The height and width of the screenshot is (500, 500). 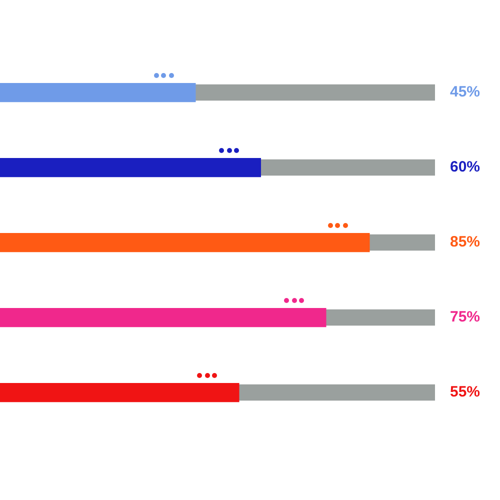 What do you see at coordinates (465, 167) in the screenshot?
I see `data-label: 60%` at bounding box center [465, 167].